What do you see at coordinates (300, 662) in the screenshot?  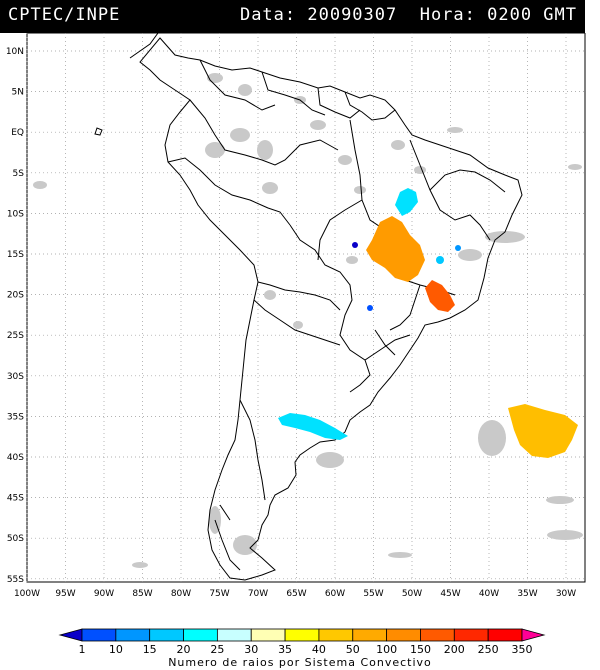 I see `legend-title: Numero de raios por Sistema Convectivo` at bounding box center [300, 662].